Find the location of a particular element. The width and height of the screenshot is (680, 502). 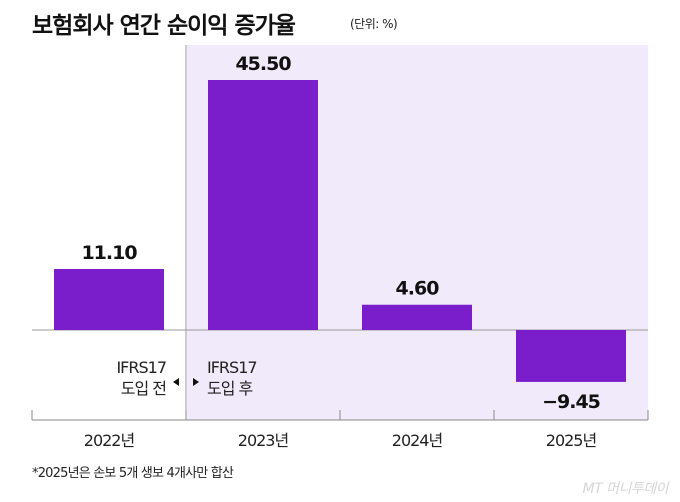

x-tick-label: 2023년 is located at coordinates (263, 440).